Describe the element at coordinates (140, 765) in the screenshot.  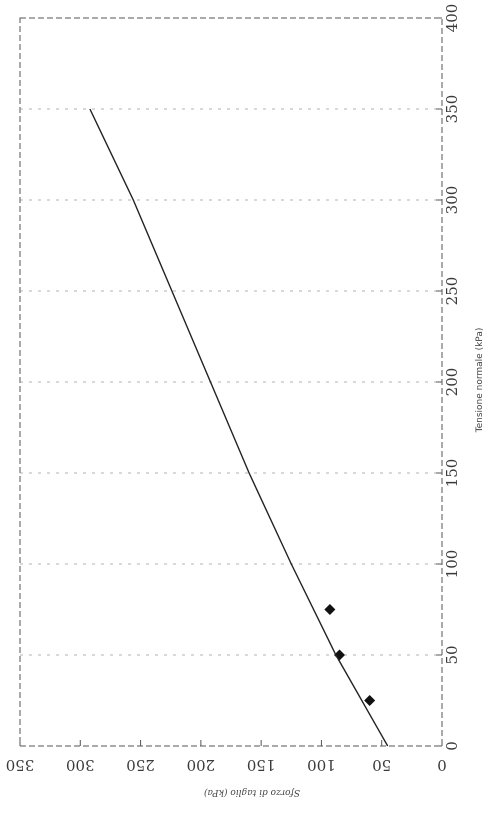
I see `y-tick-label: 250` at that location.